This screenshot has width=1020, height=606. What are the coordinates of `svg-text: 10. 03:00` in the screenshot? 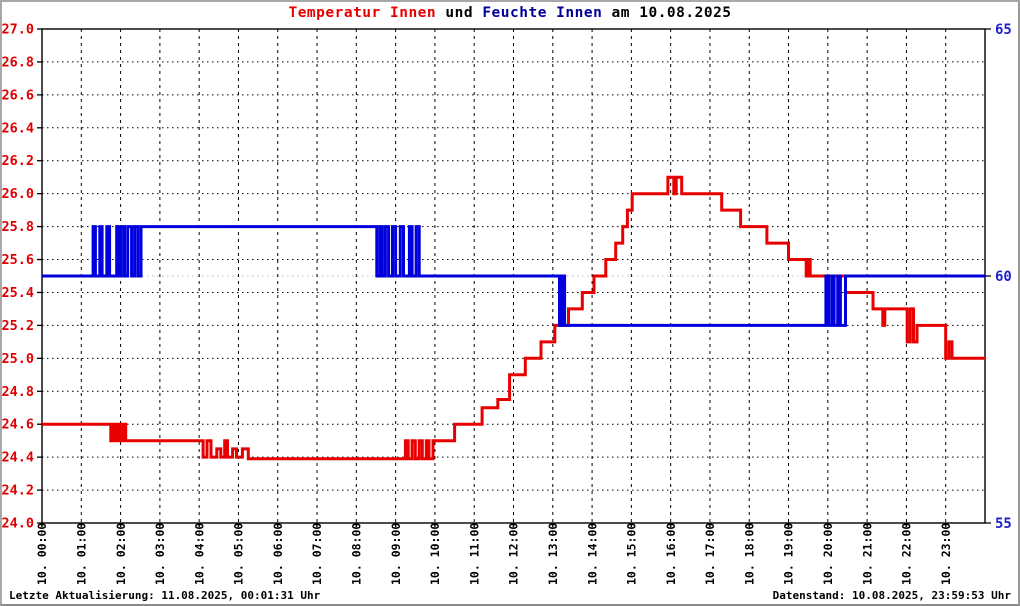 It's located at (160, 554).